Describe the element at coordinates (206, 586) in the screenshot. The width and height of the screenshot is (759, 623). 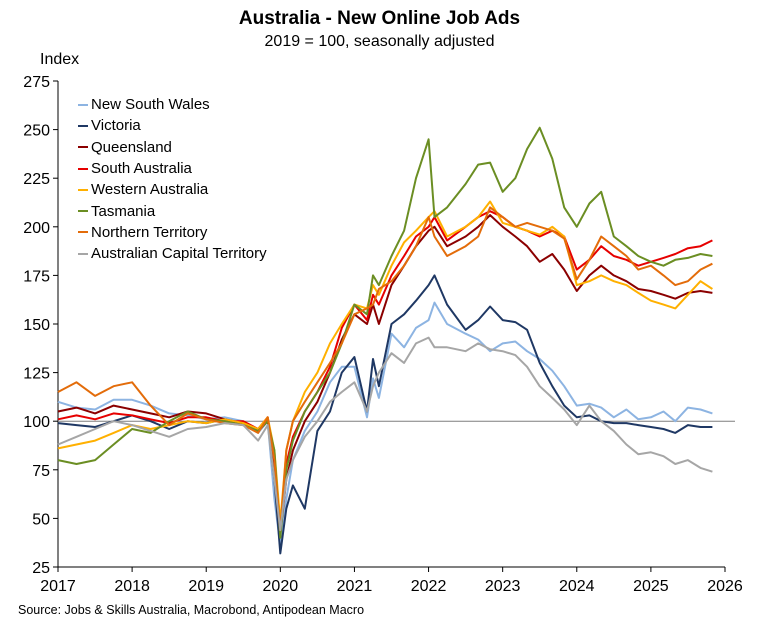
I see `x-tick-label: 2019` at that location.